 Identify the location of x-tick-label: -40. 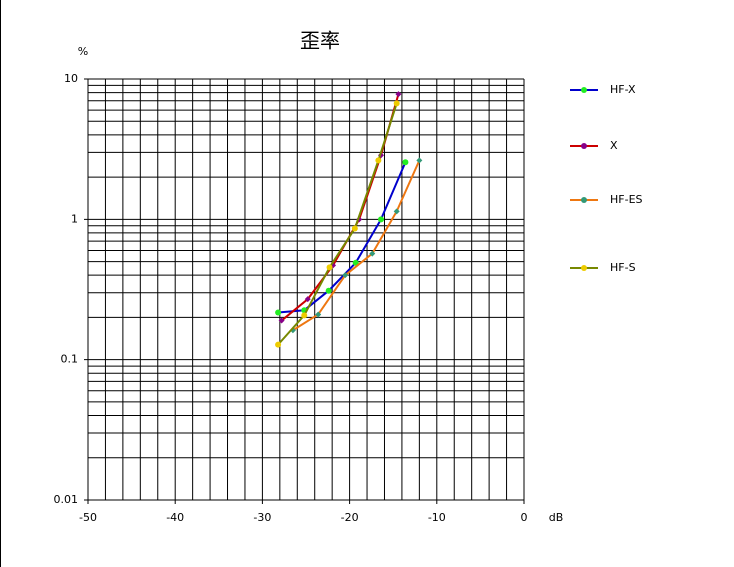
(175, 517).